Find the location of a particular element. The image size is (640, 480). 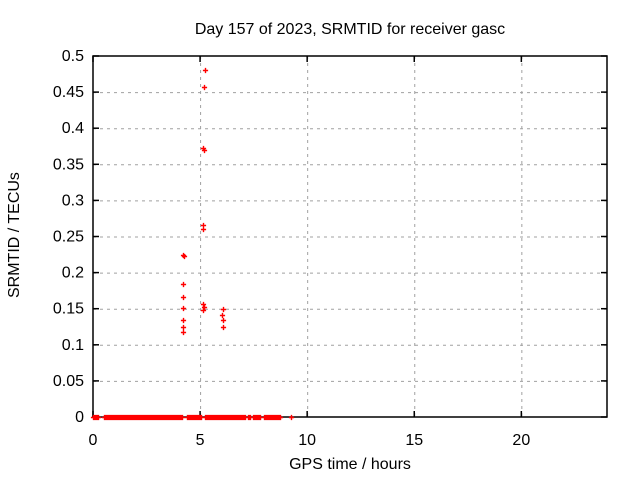

x-tick-label: 10 is located at coordinates (307, 440).